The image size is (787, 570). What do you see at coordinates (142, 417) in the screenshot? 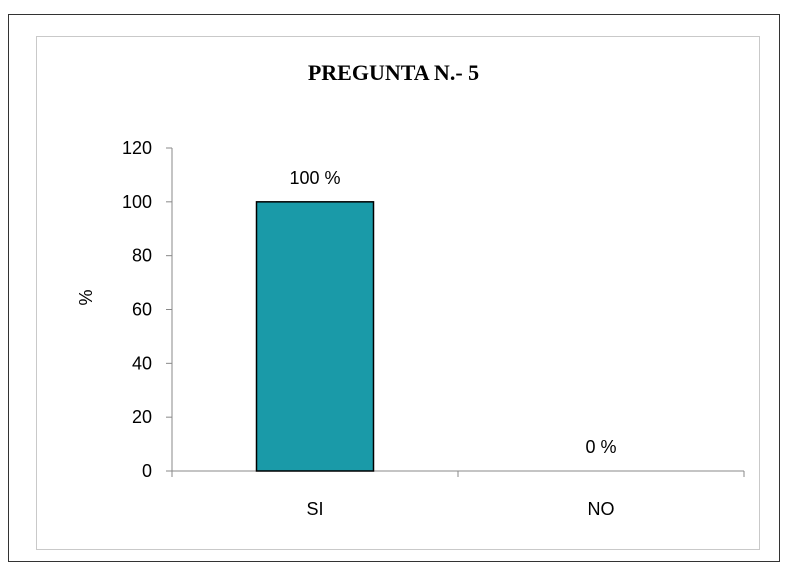
I see `y-tick-label: 20` at bounding box center [142, 417].